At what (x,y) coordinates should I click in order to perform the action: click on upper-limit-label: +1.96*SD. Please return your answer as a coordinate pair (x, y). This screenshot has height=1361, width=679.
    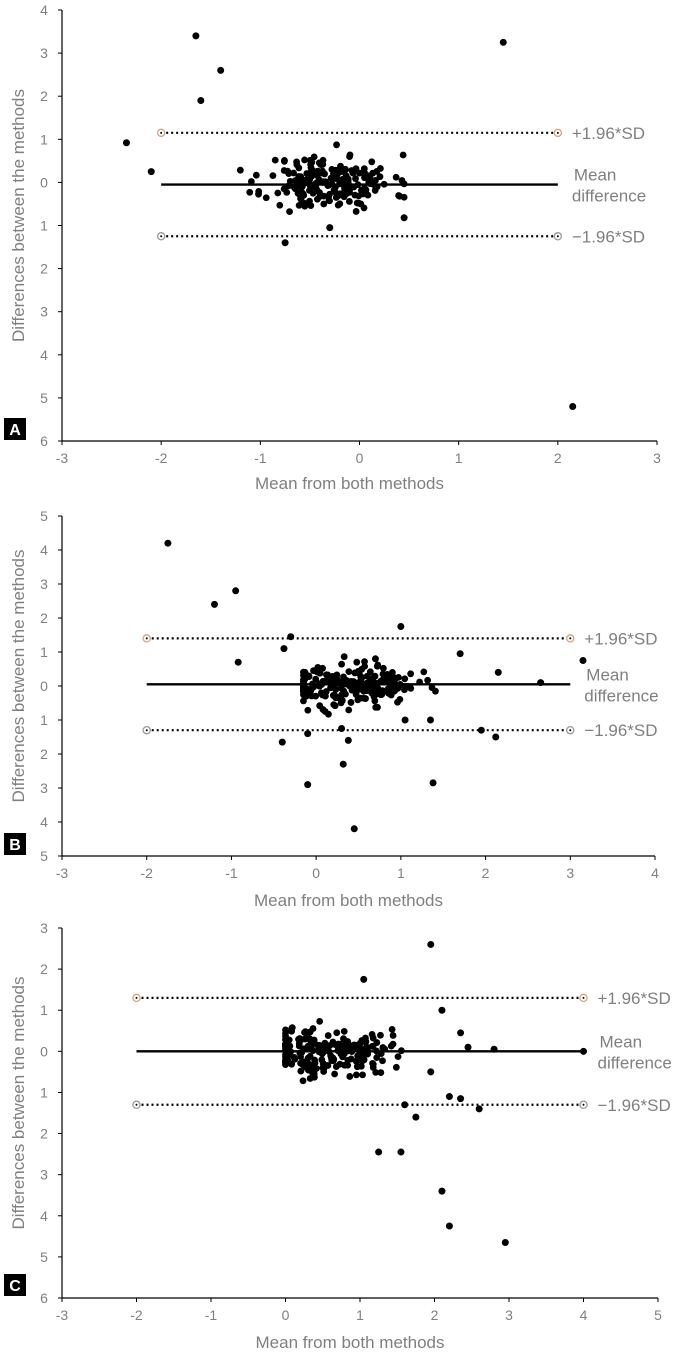
    Looking at the image, I should click on (608, 133).